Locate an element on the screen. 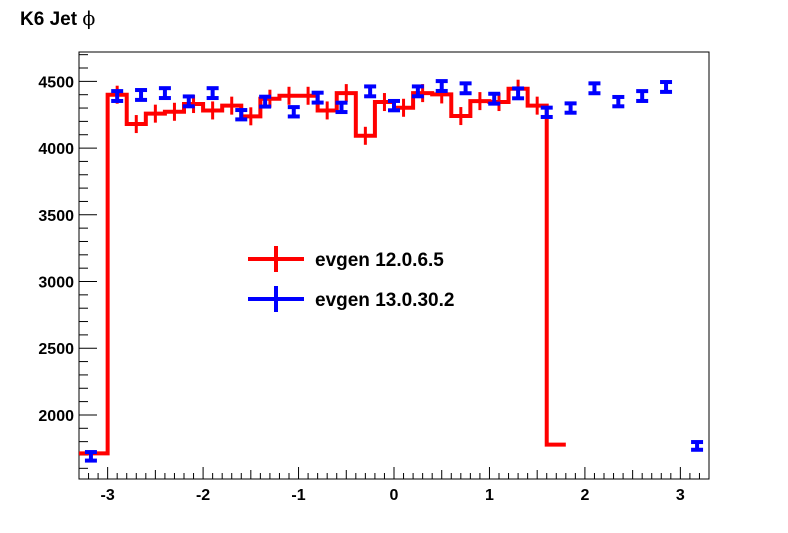  y-tick-label: 3500 is located at coordinates (56, 216).